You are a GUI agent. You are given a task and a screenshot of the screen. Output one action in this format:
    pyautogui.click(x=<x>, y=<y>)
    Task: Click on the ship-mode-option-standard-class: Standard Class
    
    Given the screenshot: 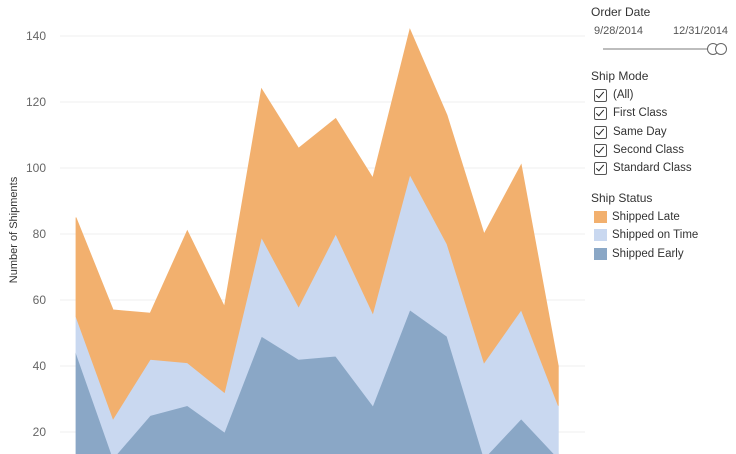 What is the action you would take?
    pyautogui.click(x=643, y=168)
    